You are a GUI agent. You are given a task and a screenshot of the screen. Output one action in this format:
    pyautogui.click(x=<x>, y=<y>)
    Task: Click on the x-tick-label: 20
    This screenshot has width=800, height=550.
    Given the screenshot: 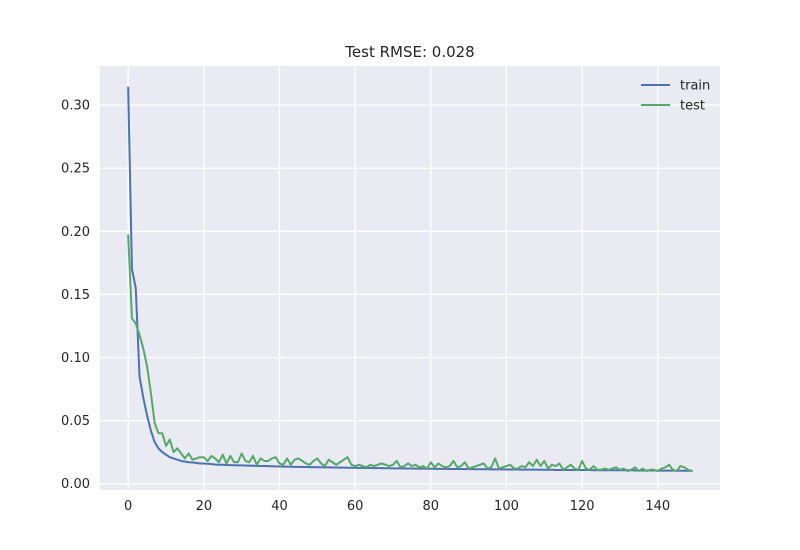 What is the action you would take?
    pyautogui.click(x=204, y=506)
    